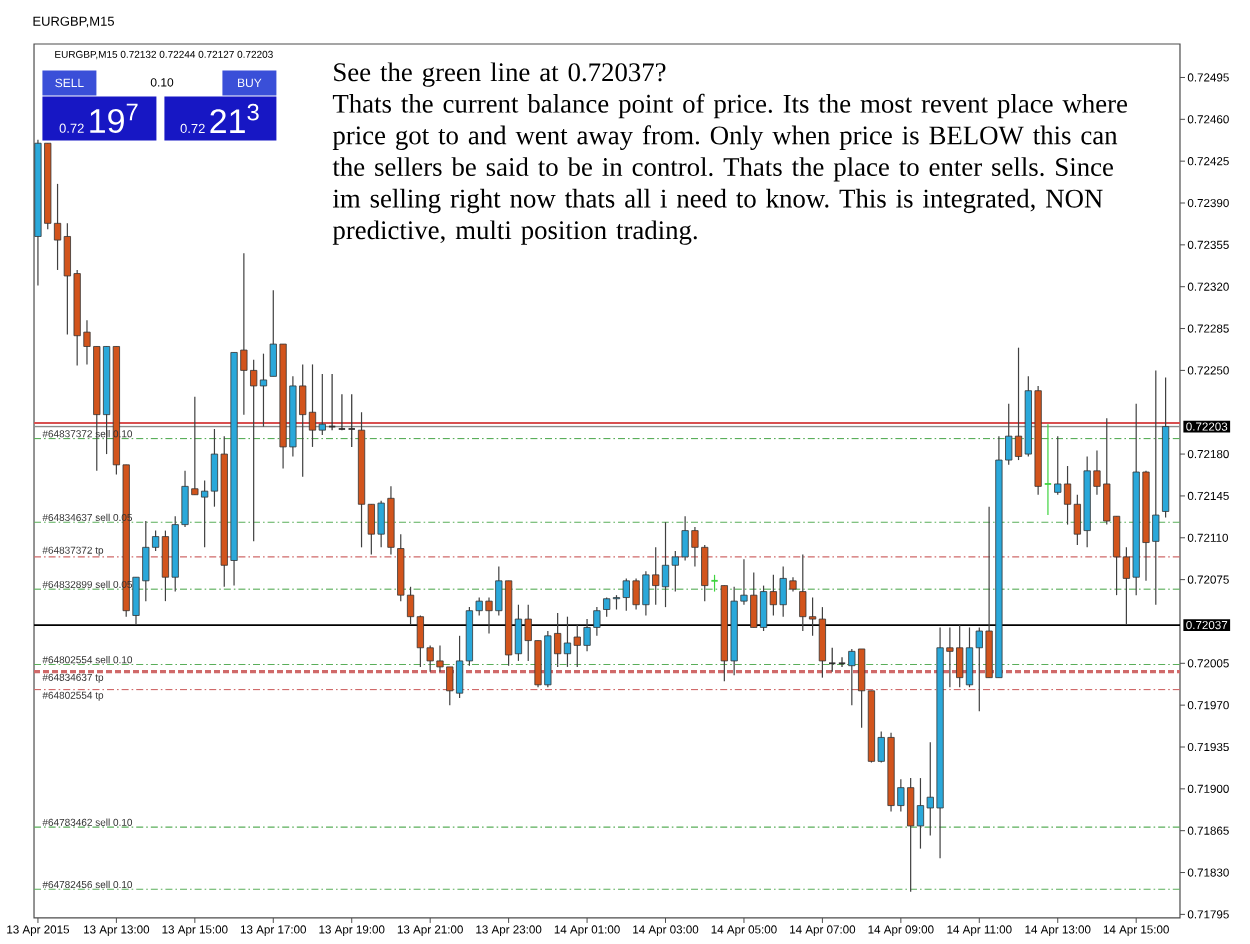 This screenshot has width=1250, height=944. What do you see at coordinates (500, 74) in the screenshot?
I see `annotation: See the green line at 0.72037?` at bounding box center [500, 74].